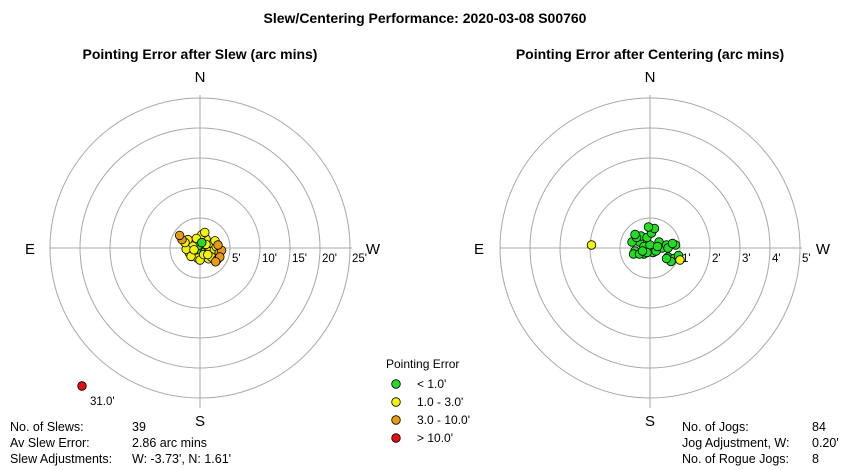  Describe the element at coordinates (746, 259) in the screenshot. I see `ring-label: 3'` at that location.